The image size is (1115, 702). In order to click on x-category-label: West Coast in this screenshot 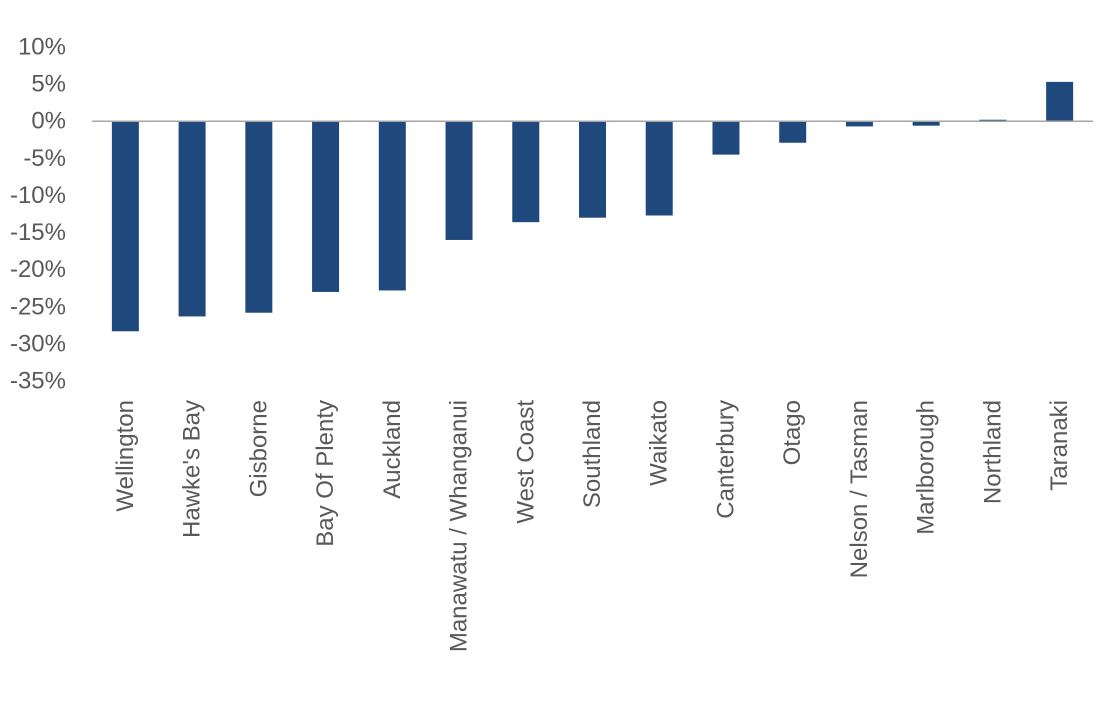, I will do `click(525, 462)`.